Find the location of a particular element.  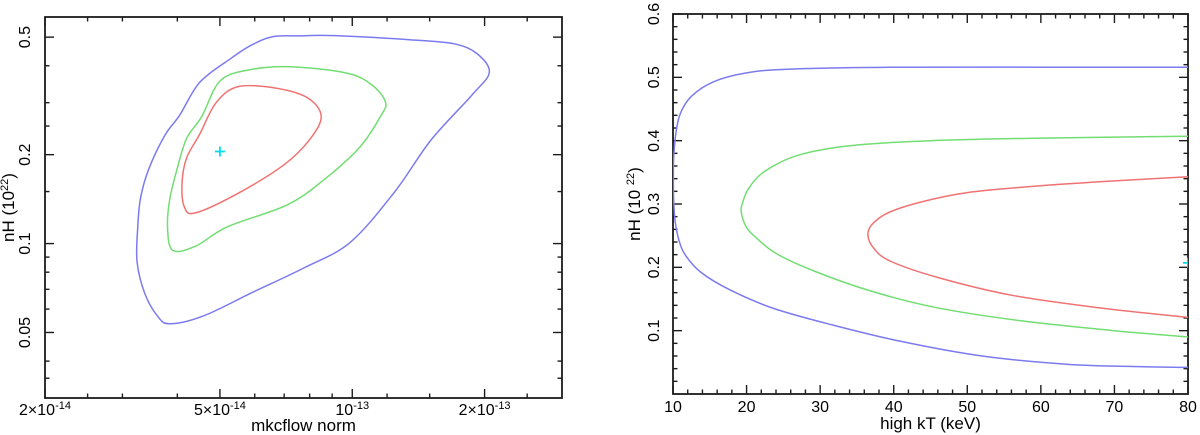

x-tick-label: 70 is located at coordinates (1115, 407).